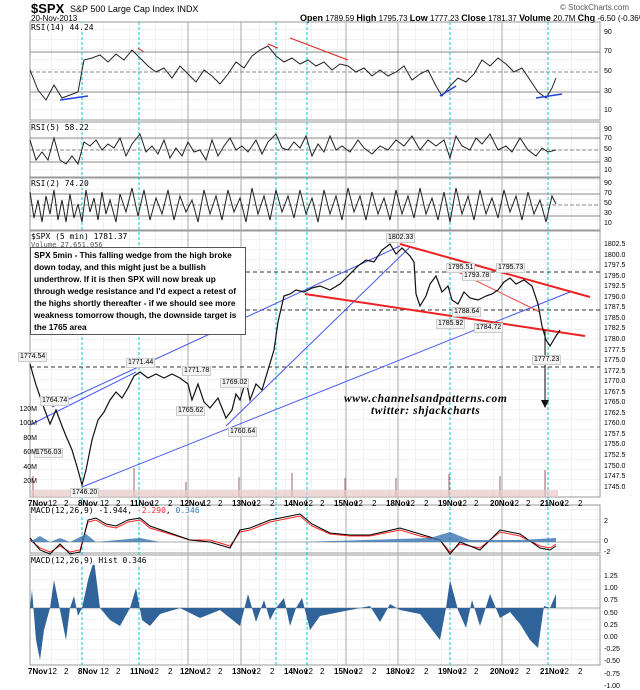 The height and width of the screenshot is (690, 640). What do you see at coordinates (615, 477) in the screenshot?
I see `y-tick: 1747.5` at bounding box center [615, 477].